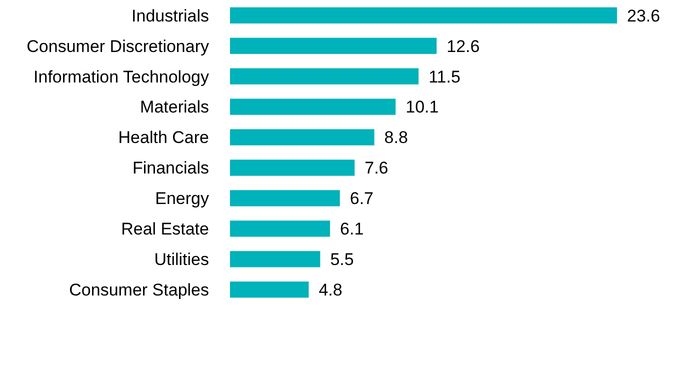  I want to click on data-label: 7.6, so click(376, 168).